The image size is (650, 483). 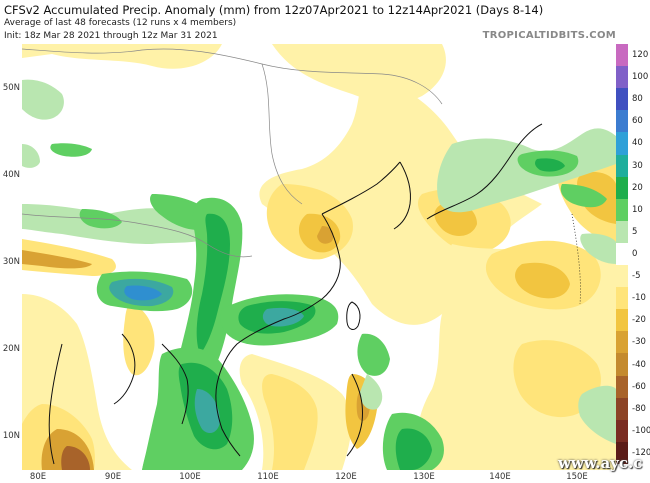 What do you see at coordinates (641, 430) in the screenshot?
I see `colorbar-tick-label: -100` at bounding box center [641, 430].